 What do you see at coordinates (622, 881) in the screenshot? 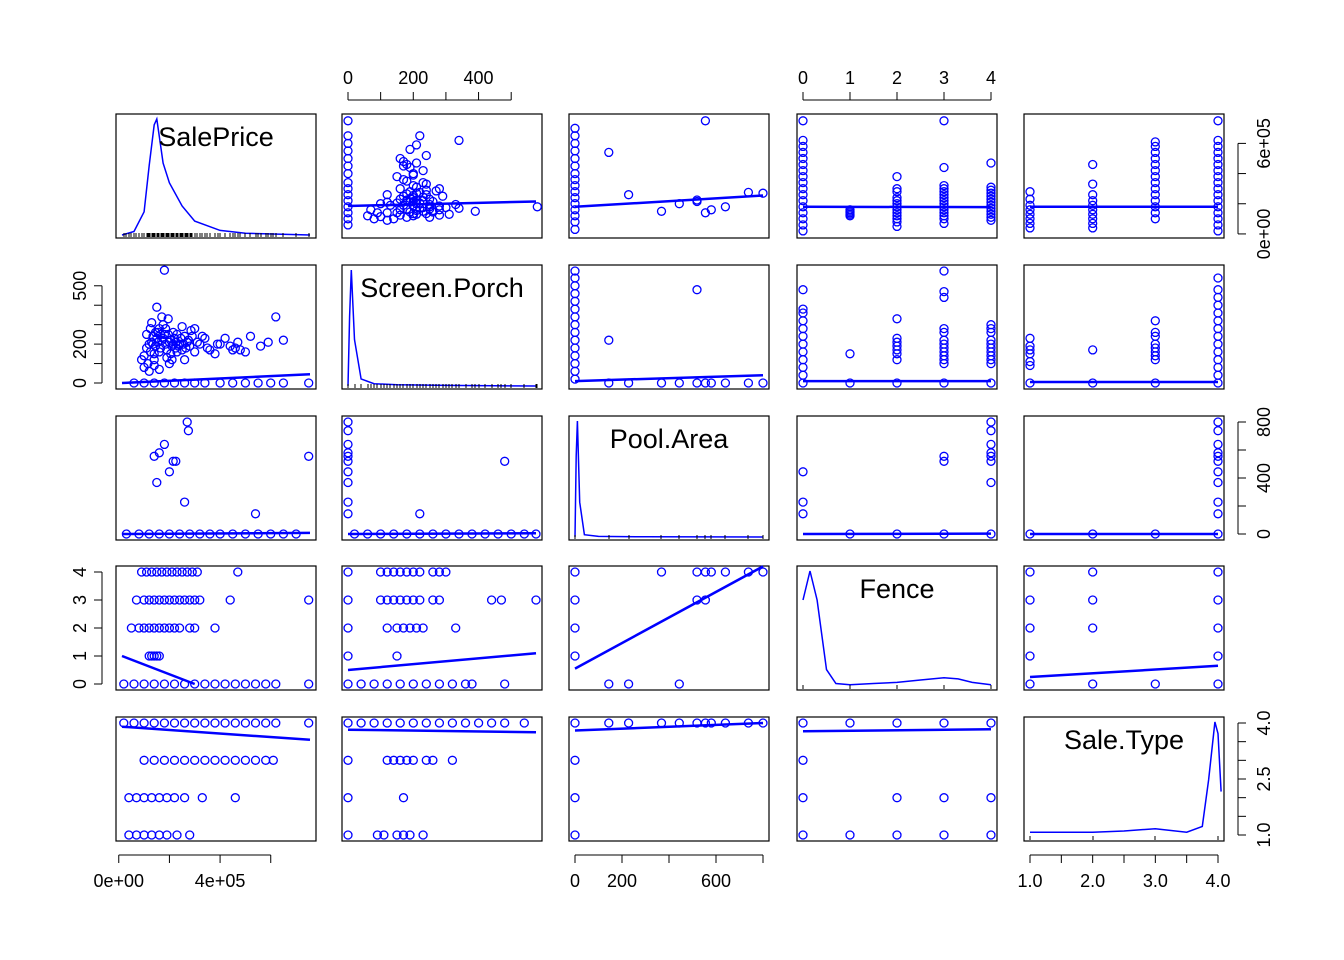
I see `tick-label: 200` at bounding box center [622, 881].